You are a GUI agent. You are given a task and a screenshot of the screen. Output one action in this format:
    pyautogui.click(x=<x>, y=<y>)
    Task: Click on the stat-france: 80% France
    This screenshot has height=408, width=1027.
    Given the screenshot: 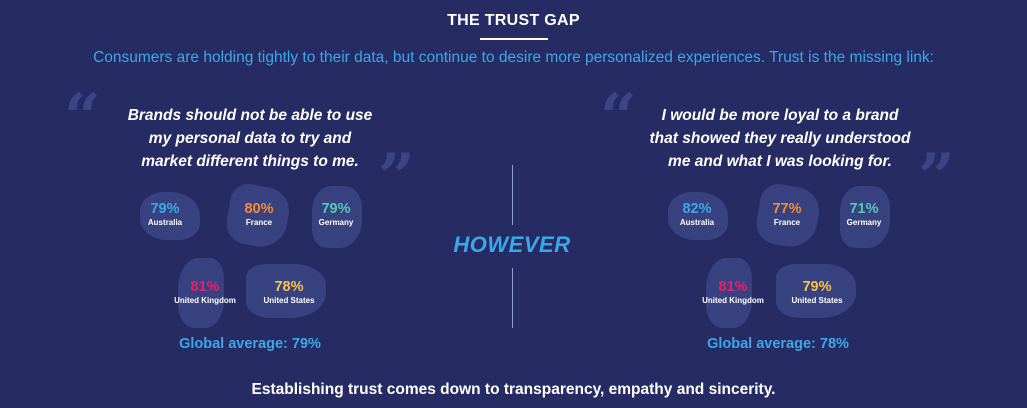 What is the action you would take?
    pyautogui.click(x=259, y=214)
    